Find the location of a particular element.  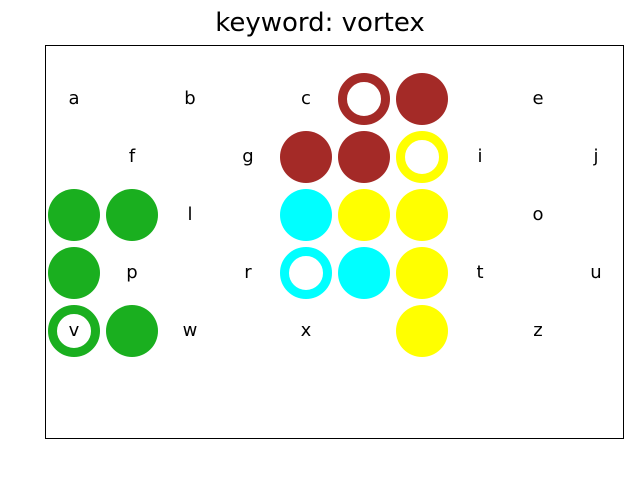

cell-letter-i: i is located at coordinates (480, 156).